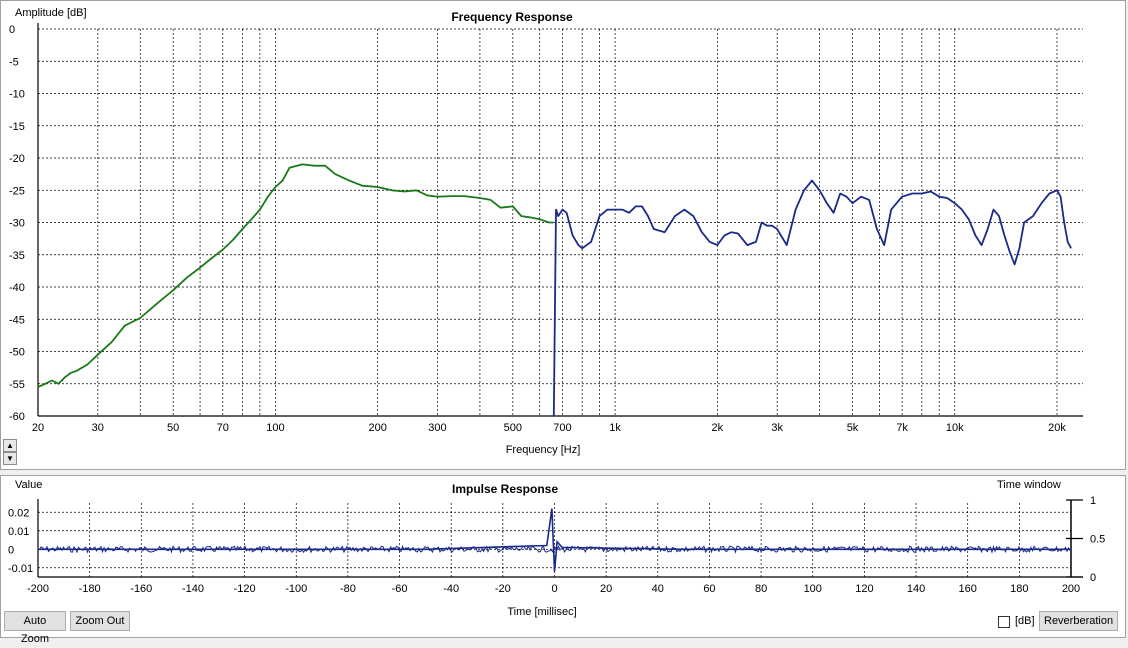  What do you see at coordinates (10, 458) in the screenshot?
I see `scroll-down-button: ▼` at bounding box center [10, 458].